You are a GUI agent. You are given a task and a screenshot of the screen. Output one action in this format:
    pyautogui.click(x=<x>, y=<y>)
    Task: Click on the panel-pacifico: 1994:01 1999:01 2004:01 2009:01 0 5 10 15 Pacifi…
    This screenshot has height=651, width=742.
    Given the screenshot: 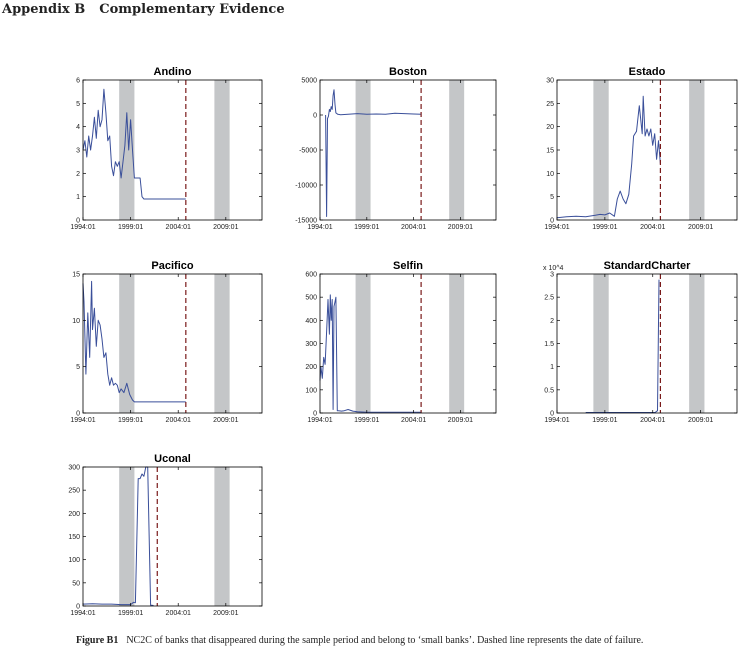 What is the action you would take?
    pyautogui.click(x=166, y=342)
    